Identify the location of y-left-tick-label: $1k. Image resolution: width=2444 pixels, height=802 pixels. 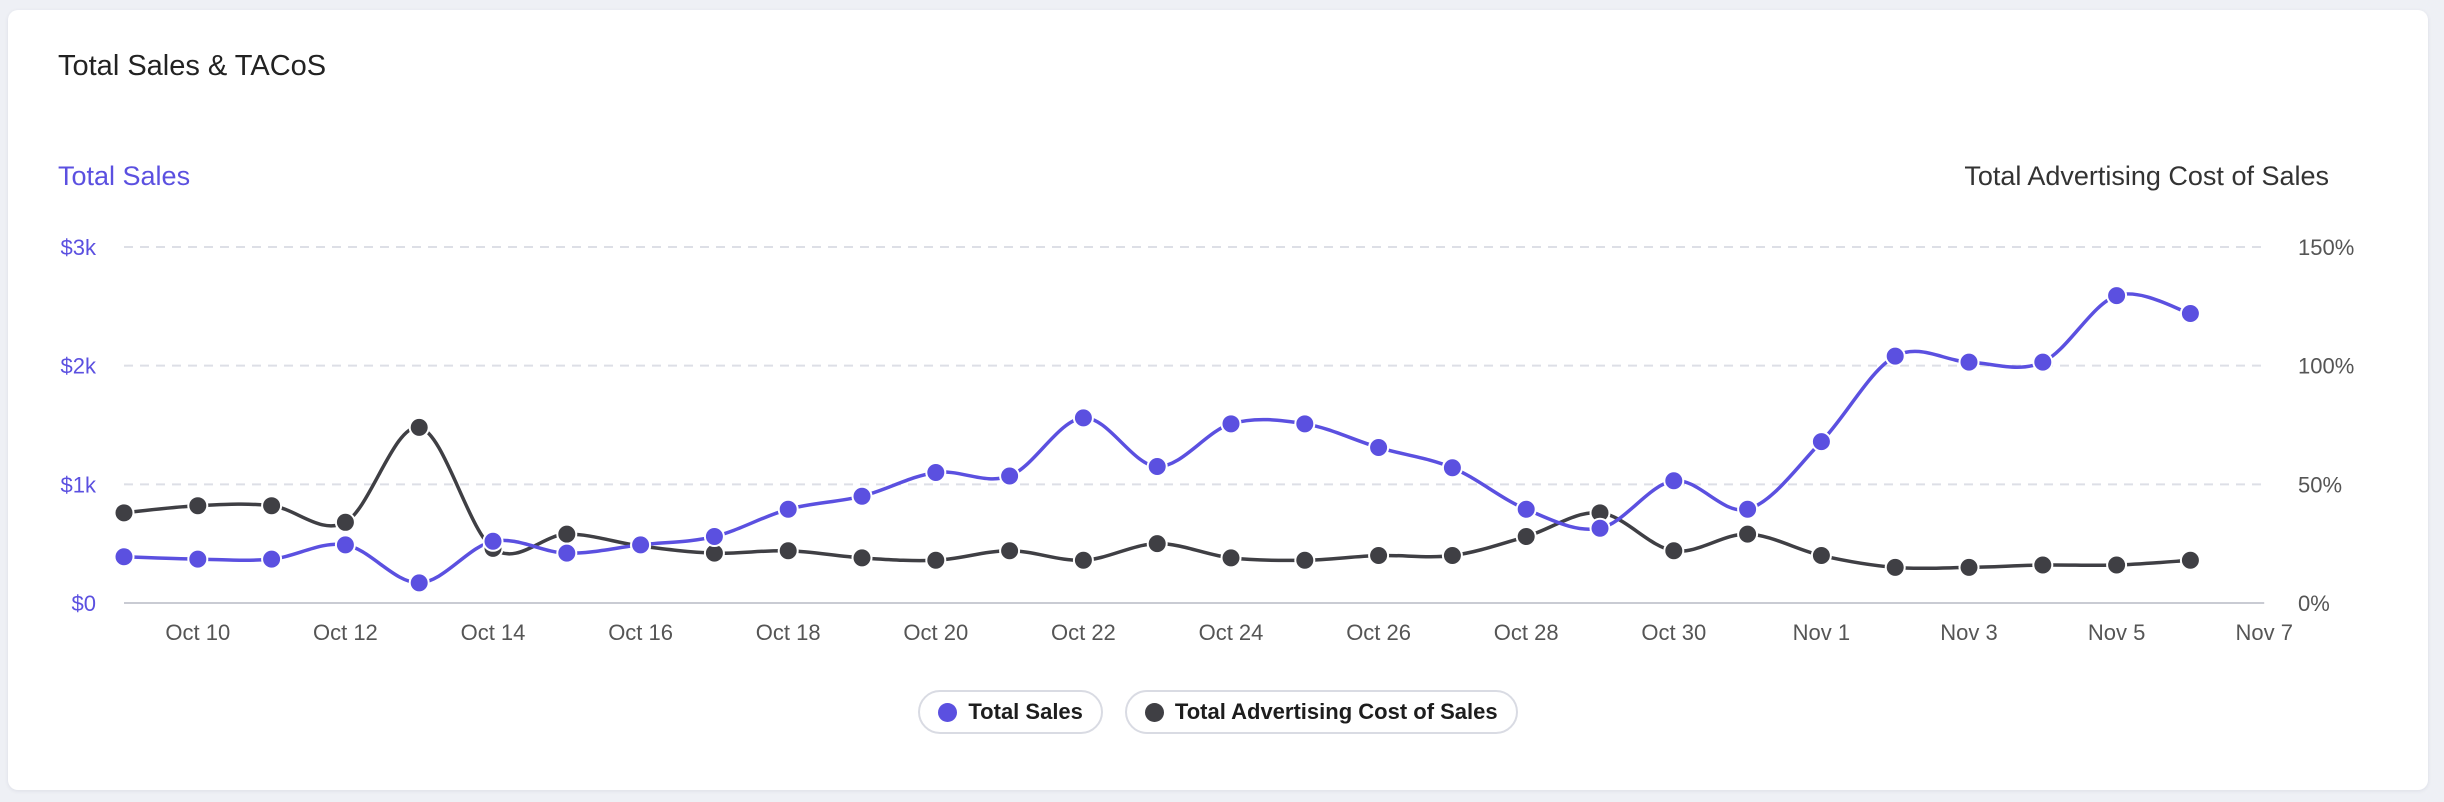
(79, 484).